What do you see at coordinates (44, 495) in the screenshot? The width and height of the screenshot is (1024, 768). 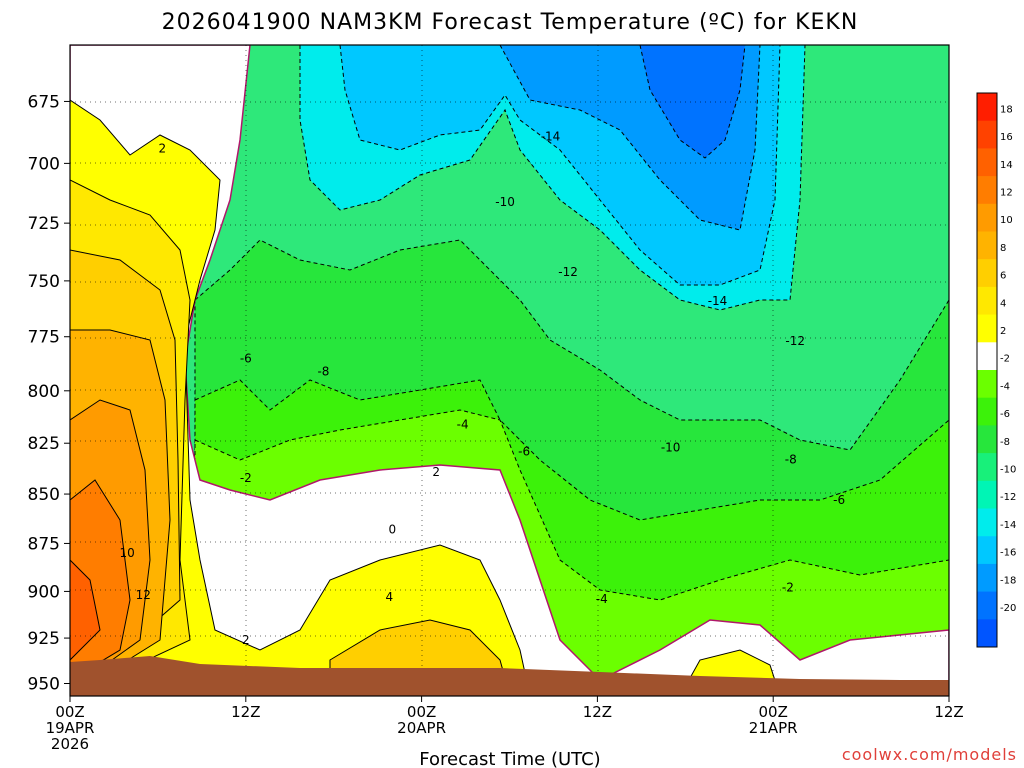 I see `y-tick-label: 850` at bounding box center [44, 495].